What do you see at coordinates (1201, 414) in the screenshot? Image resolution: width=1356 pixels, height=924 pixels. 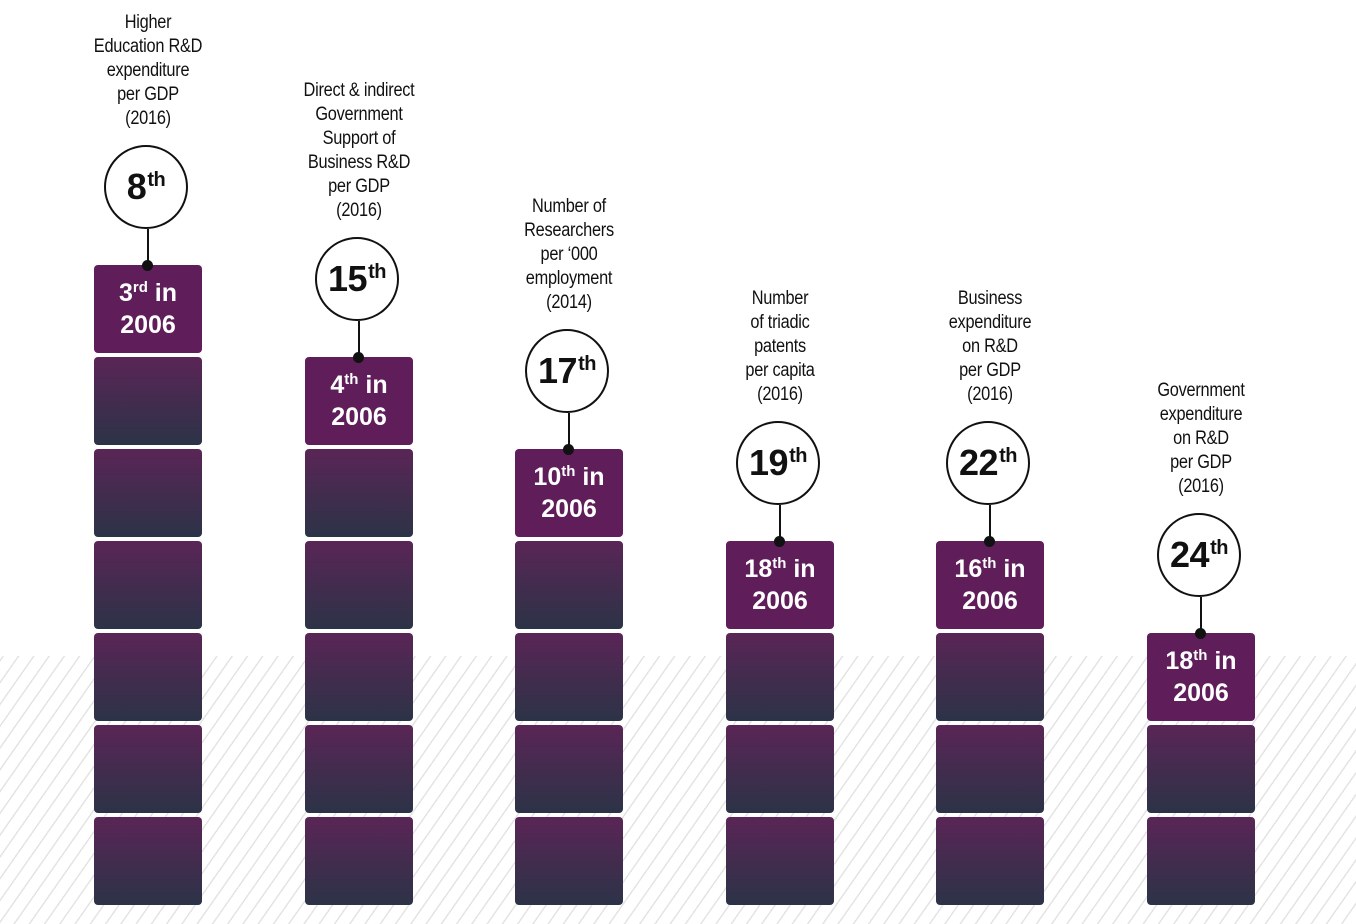 I see `category-label-line: expenditure` at bounding box center [1201, 414].